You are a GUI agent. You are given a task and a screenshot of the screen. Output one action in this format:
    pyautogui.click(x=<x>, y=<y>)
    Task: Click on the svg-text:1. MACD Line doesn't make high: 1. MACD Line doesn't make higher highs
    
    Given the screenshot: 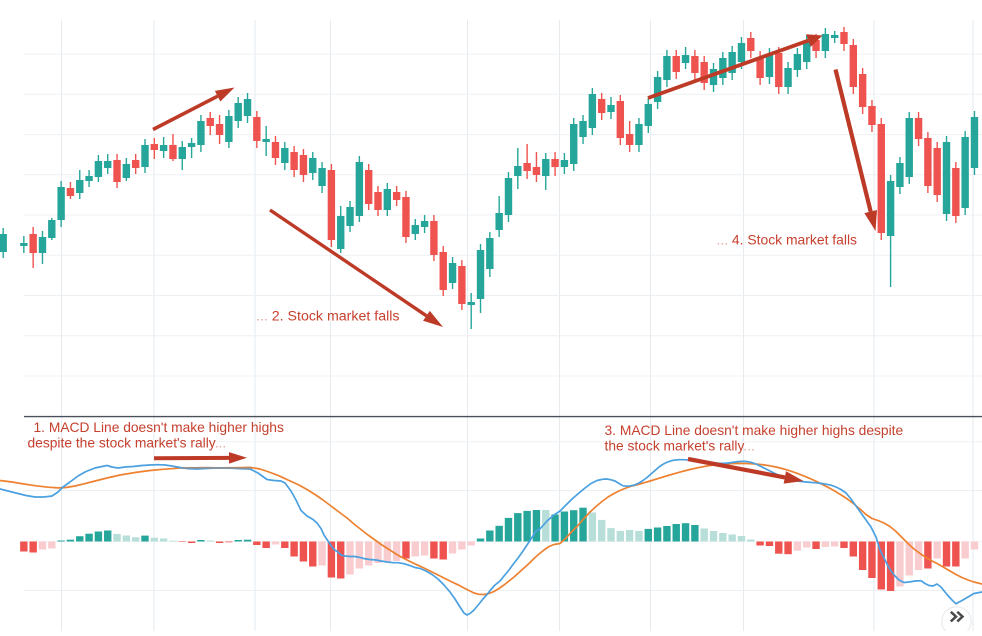 What is the action you would take?
    pyautogui.click(x=159, y=427)
    